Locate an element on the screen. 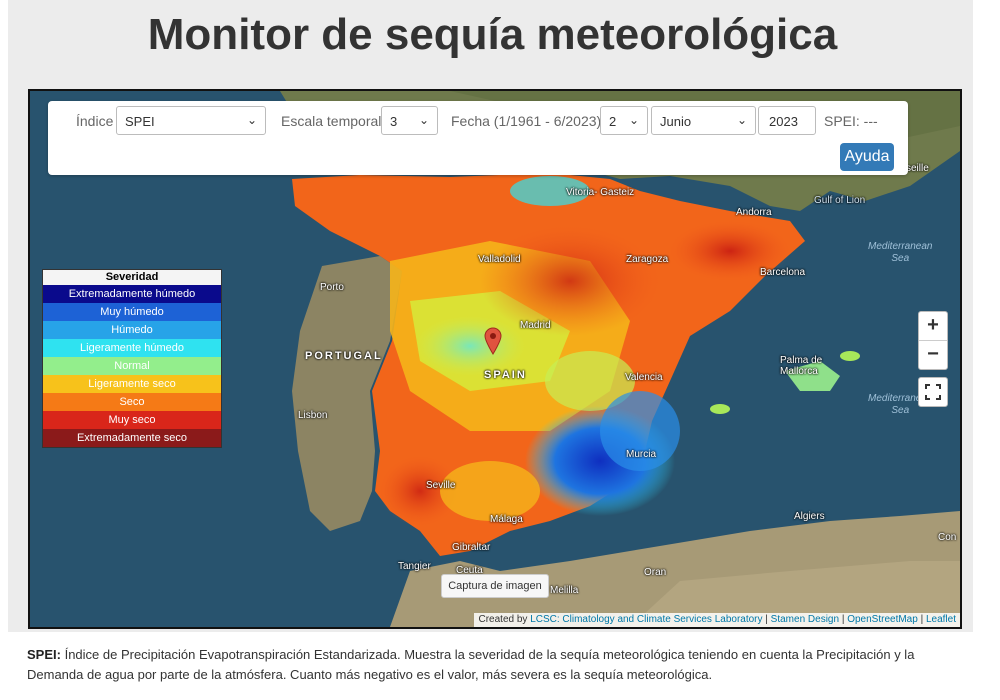 The width and height of the screenshot is (1000, 700). place-gibraltar-label: Gibraltar is located at coordinates (471, 547).